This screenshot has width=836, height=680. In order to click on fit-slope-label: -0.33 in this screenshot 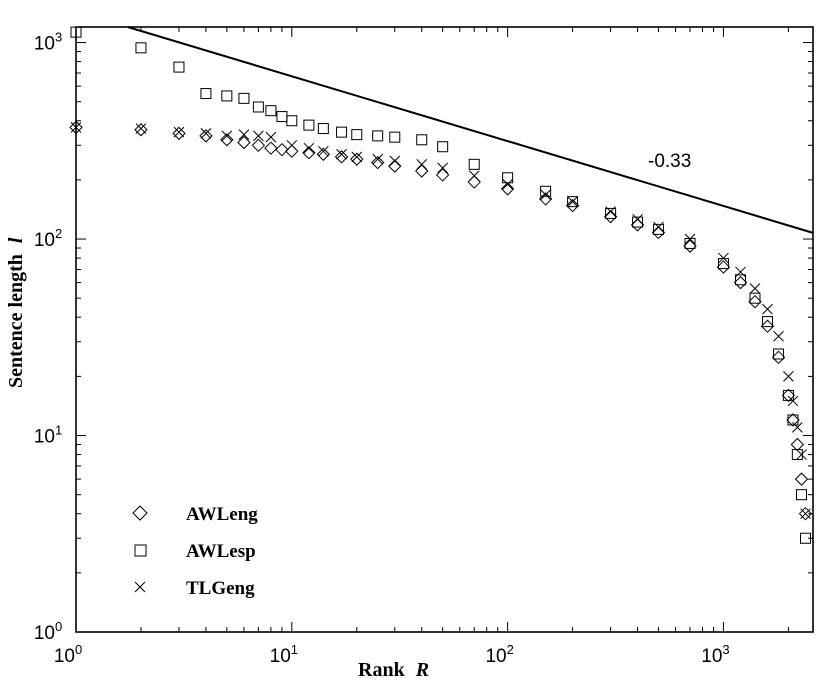, I will do `click(669, 161)`.